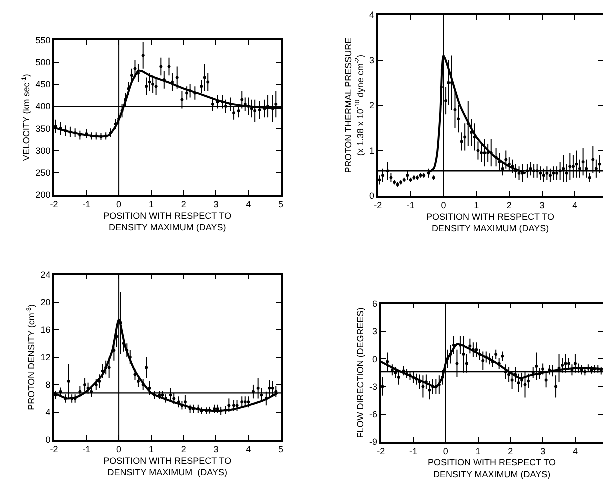 The height and width of the screenshot is (484, 603). I want to click on y-tick-label: -9, so click(374, 442).